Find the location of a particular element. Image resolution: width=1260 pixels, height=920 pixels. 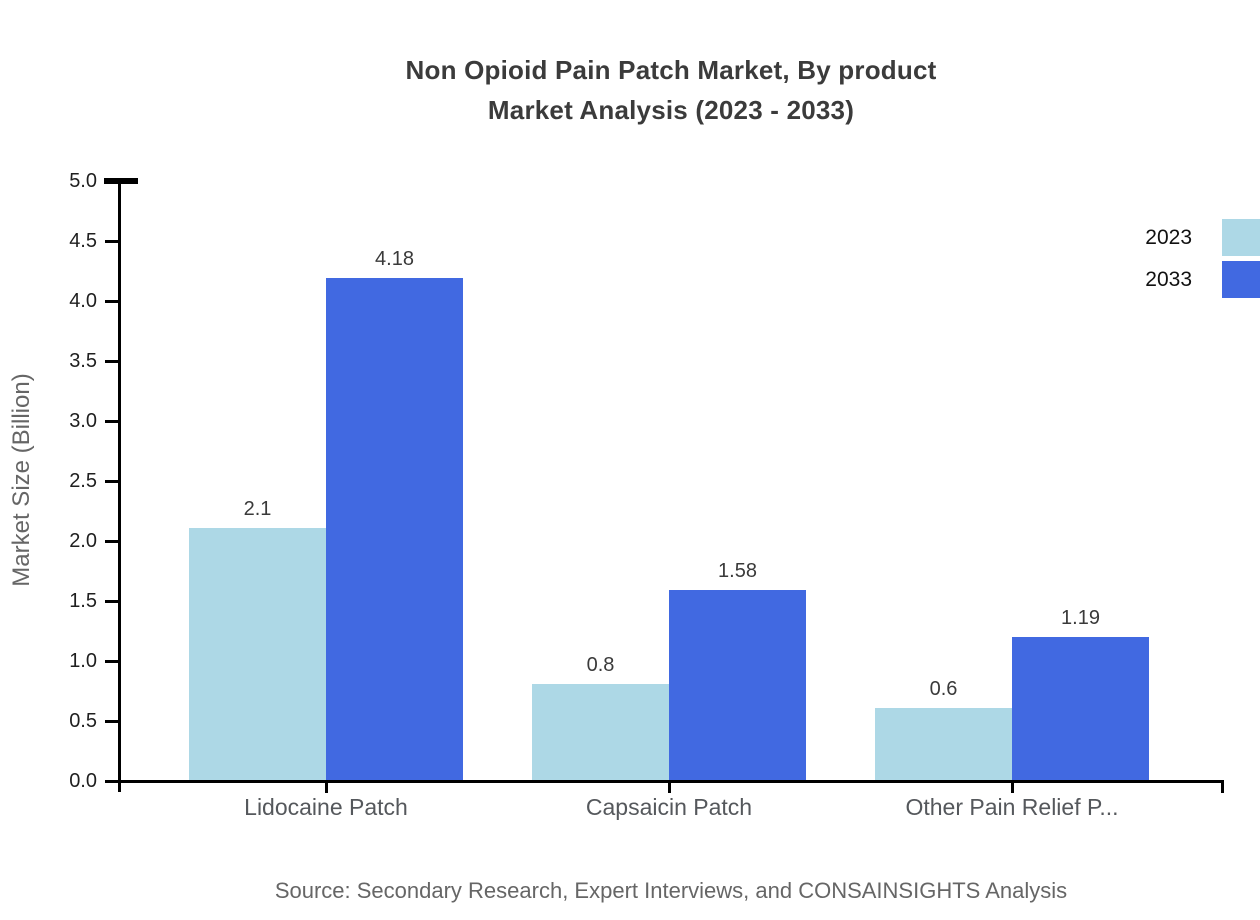

bar-value-label: 1.58 is located at coordinates (737, 571).